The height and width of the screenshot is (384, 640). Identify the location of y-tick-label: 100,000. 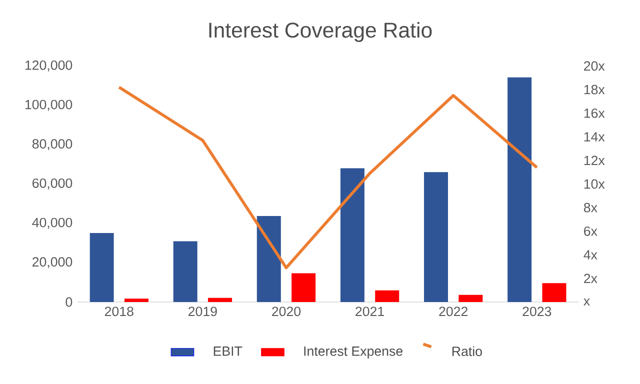
(48, 105).